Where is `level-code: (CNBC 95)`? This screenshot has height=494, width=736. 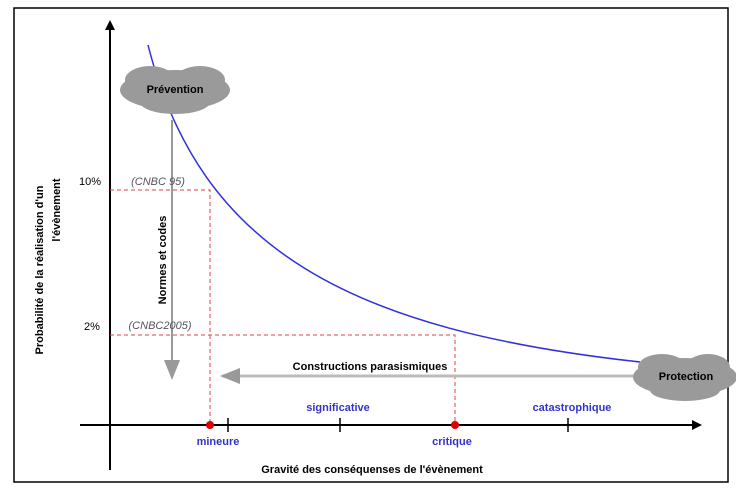
level-code: (CNBC 95) is located at coordinates (158, 182).